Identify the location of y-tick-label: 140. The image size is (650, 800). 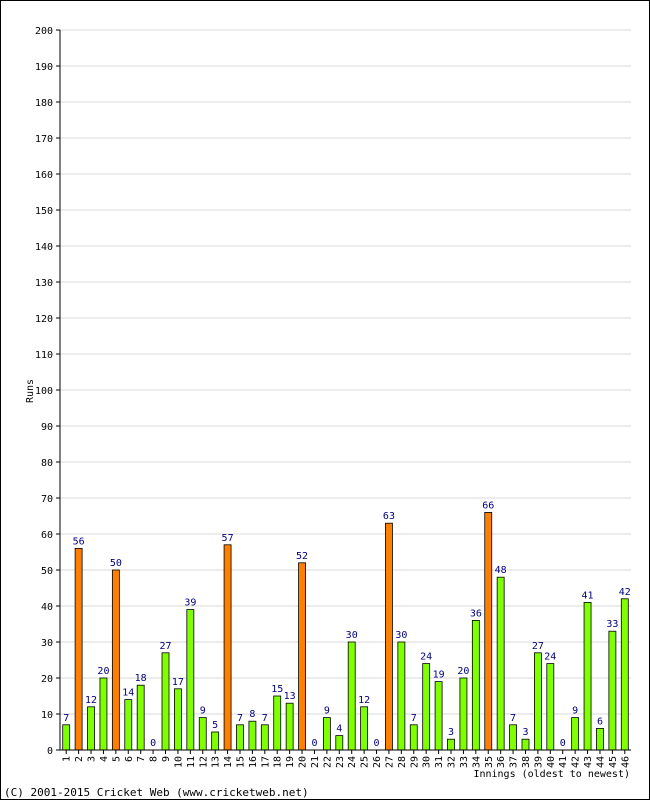
(44, 247).